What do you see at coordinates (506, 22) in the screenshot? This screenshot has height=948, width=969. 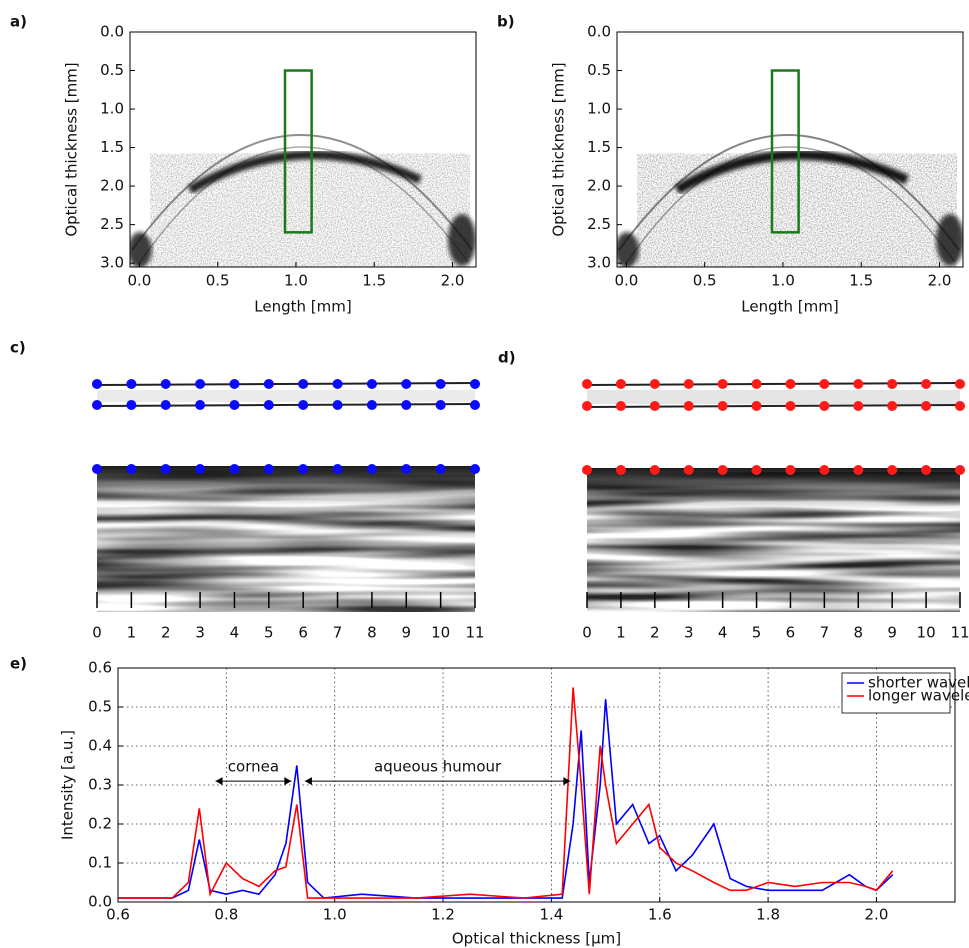 I see `panel-label: b)` at bounding box center [506, 22].